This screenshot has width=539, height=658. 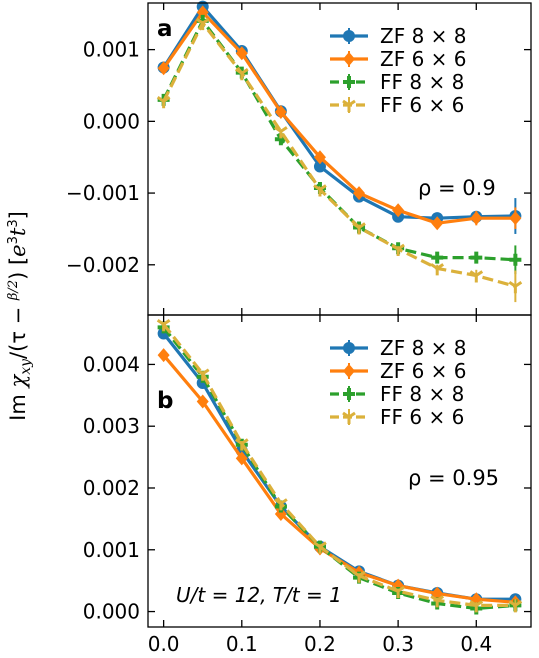 I want to click on density-annotation: ρ = 0.95, so click(x=453, y=478).